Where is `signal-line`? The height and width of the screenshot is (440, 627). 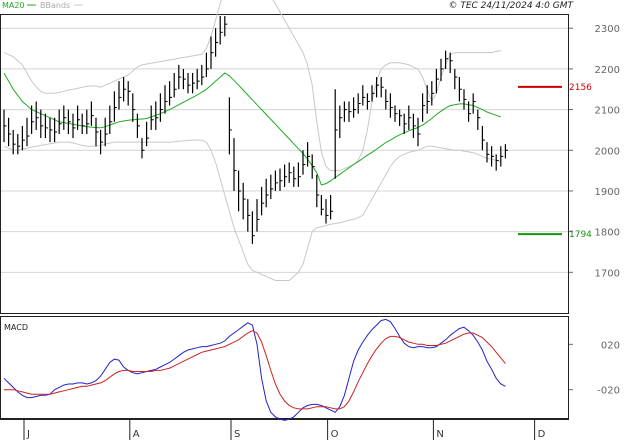
signal-line is located at coordinates (255, 370).